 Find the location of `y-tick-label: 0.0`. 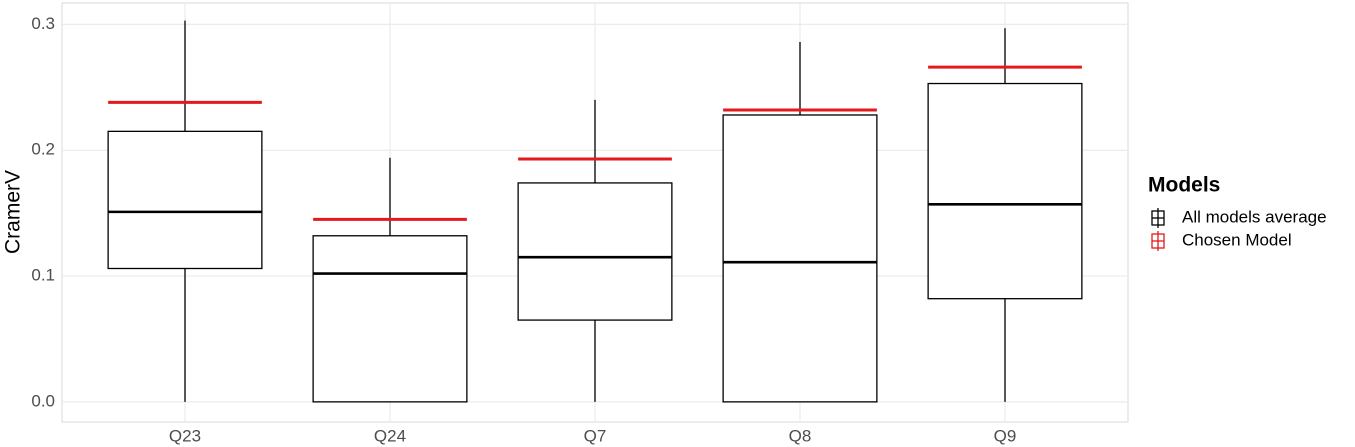

y-tick-label: 0.0 is located at coordinates (43, 400).